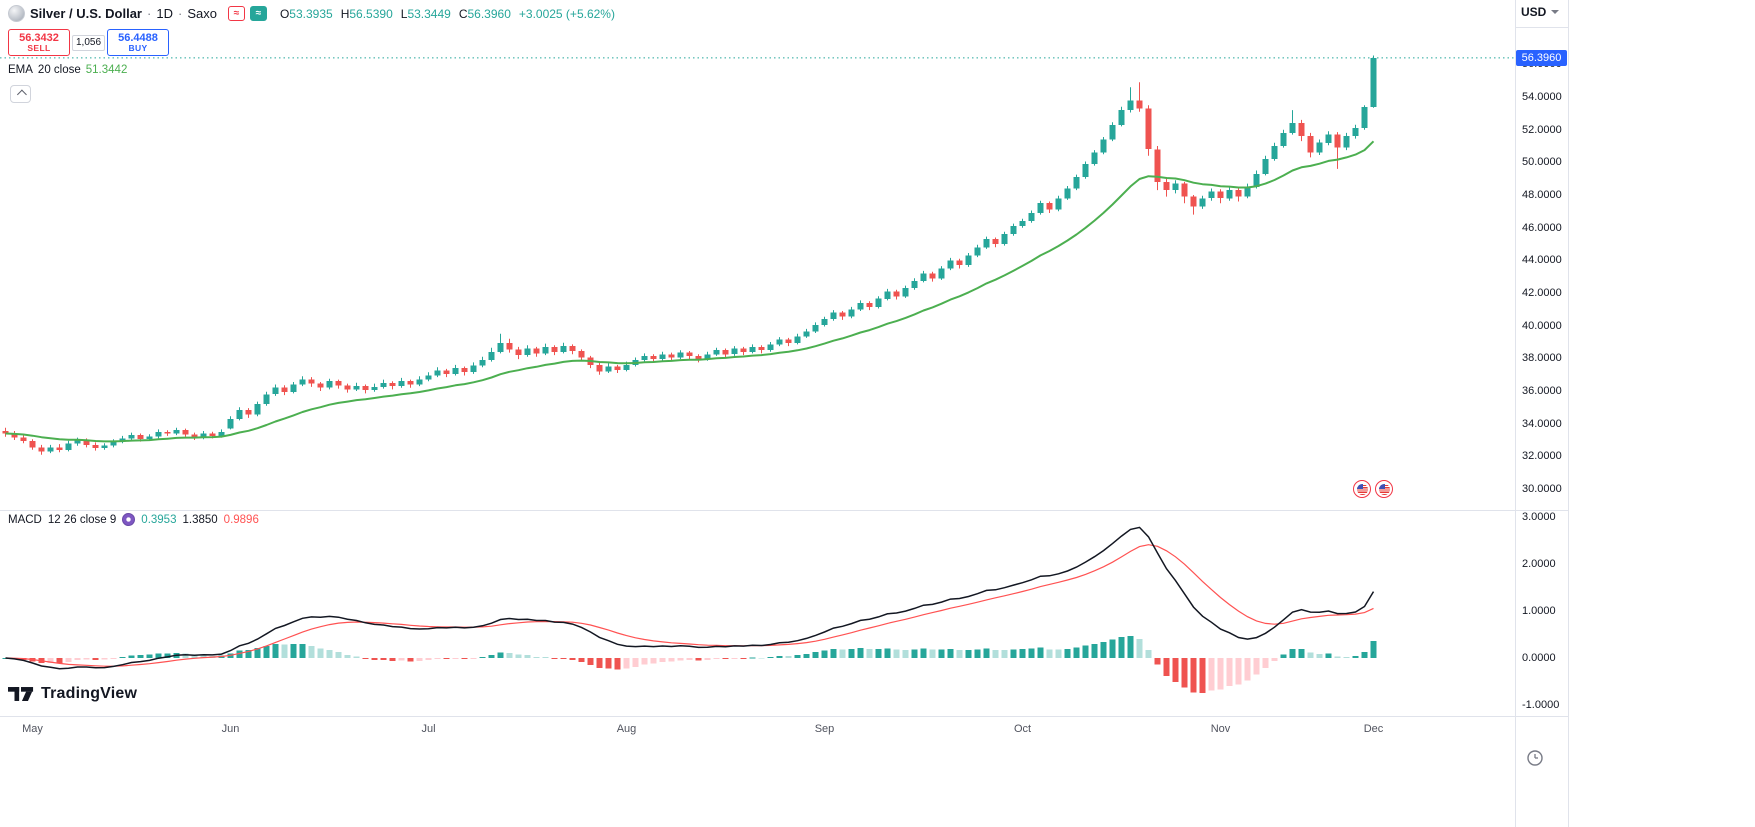 This screenshot has height=827, width=1755. What do you see at coordinates (371, 13) in the screenshot?
I see `high-value: 56.5390` at bounding box center [371, 13].